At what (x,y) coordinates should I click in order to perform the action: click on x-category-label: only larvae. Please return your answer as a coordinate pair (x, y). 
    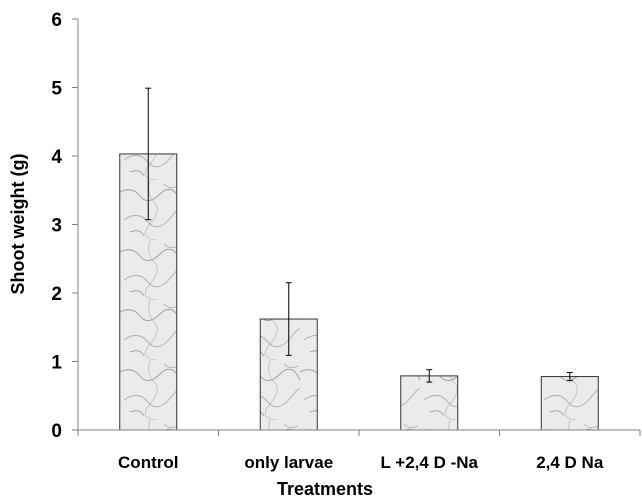
    Looking at the image, I should click on (288, 462).